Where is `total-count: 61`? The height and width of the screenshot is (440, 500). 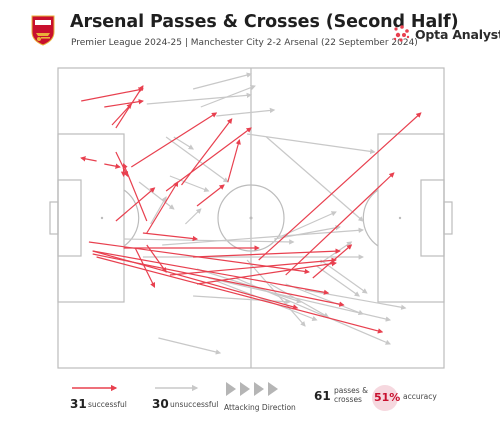 total-count: 61 is located at coordinates (322, 396).